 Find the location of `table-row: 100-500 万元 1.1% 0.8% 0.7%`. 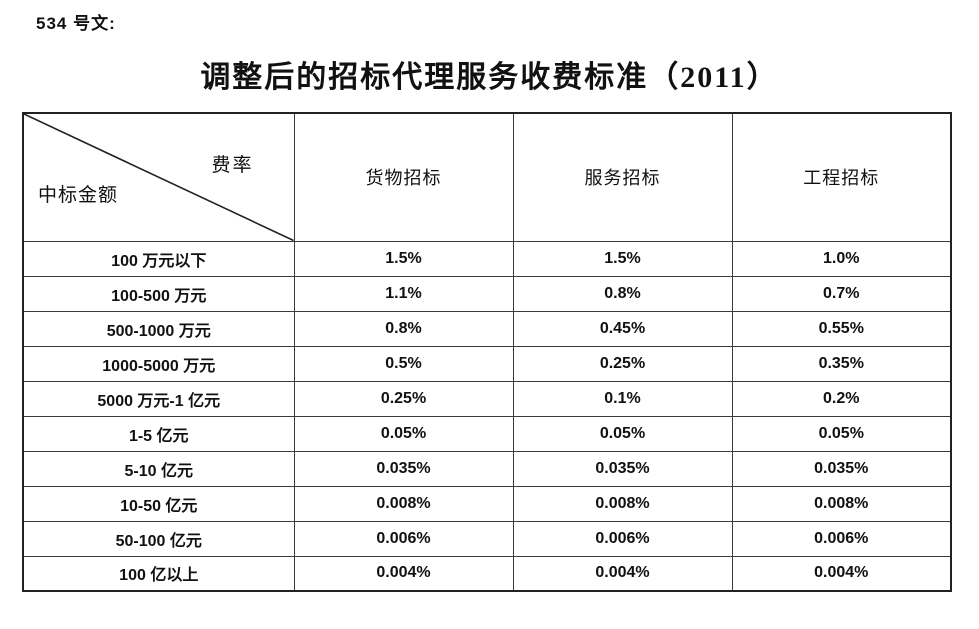

table-row: 100-500 万元 1.1% 0.8% 0.7% is located at coordinates (487, 293).